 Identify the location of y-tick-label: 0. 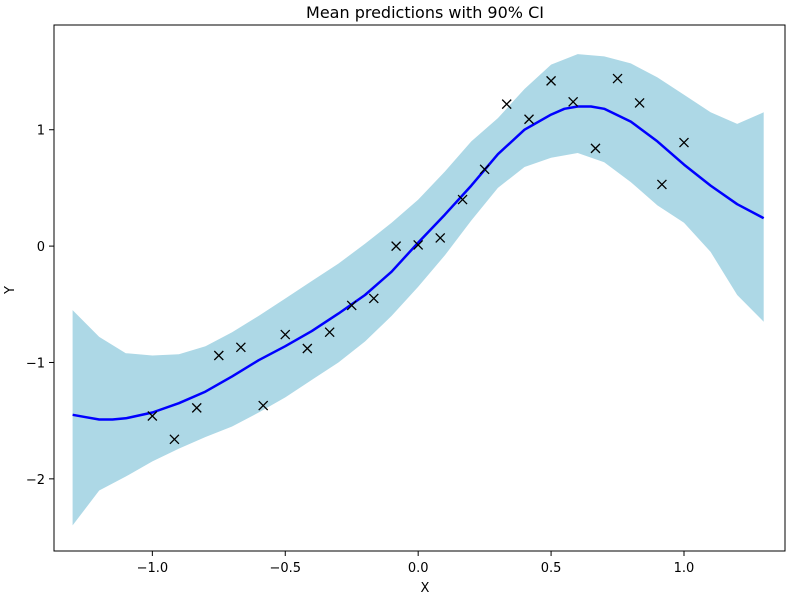
(41, 247).